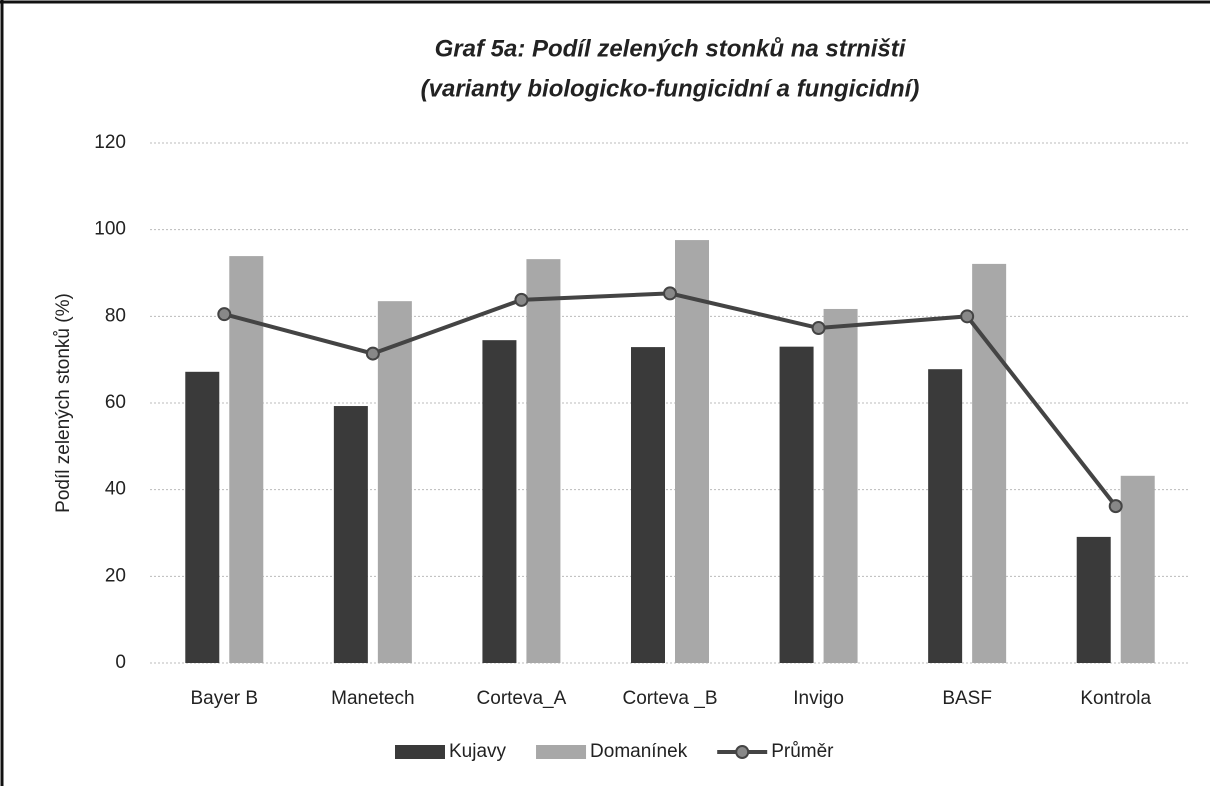  What do you see at coordinates (224, 698) in the screenshot?
I see `x-tick-label: Bayer B` at bounding box center [224, 698].